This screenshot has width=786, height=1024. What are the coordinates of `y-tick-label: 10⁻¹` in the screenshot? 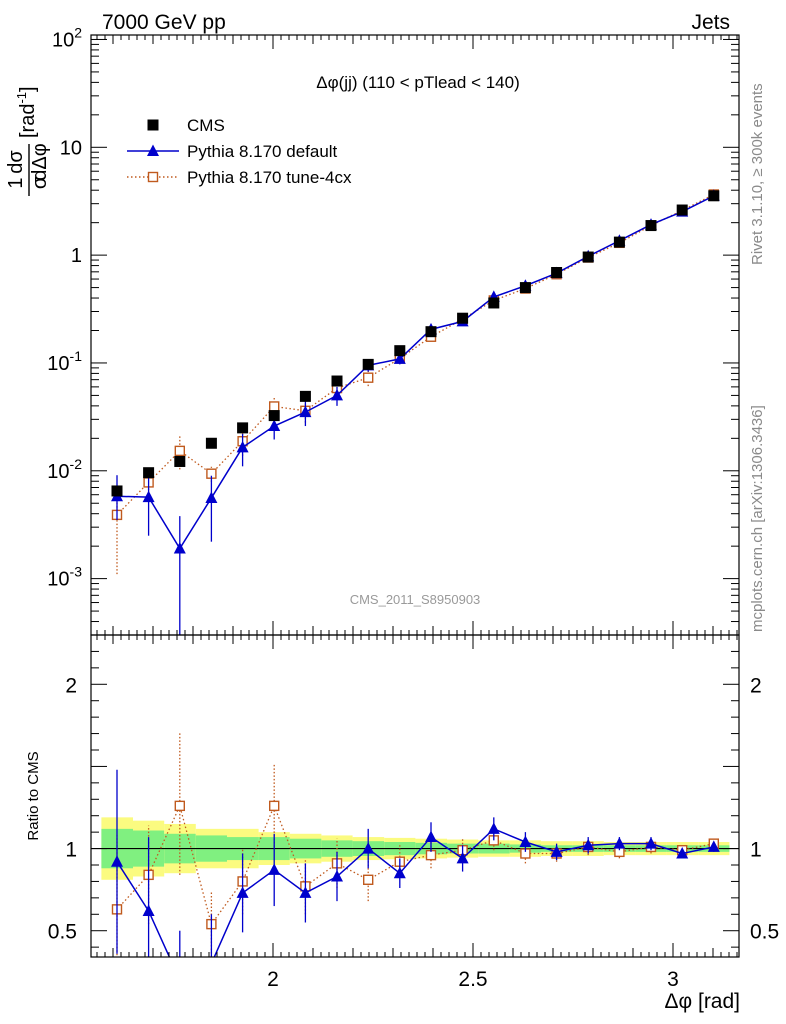 It's located at (64, 361).